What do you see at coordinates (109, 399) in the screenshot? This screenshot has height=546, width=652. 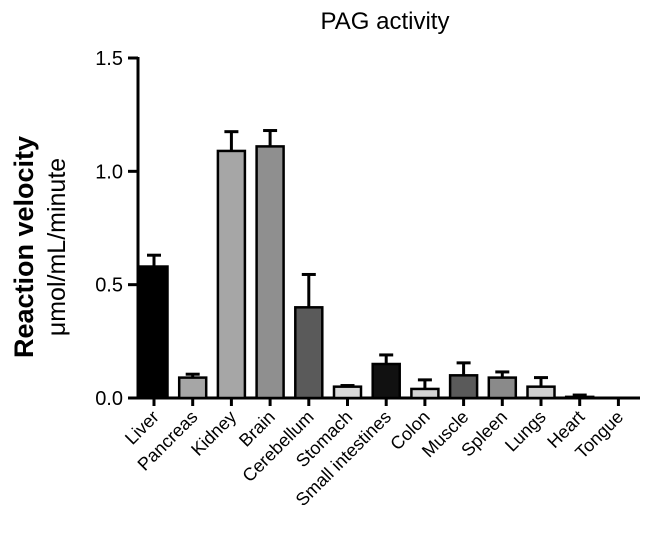 I see `y-tick-label: 0.0` at bounding box center [109, 399].